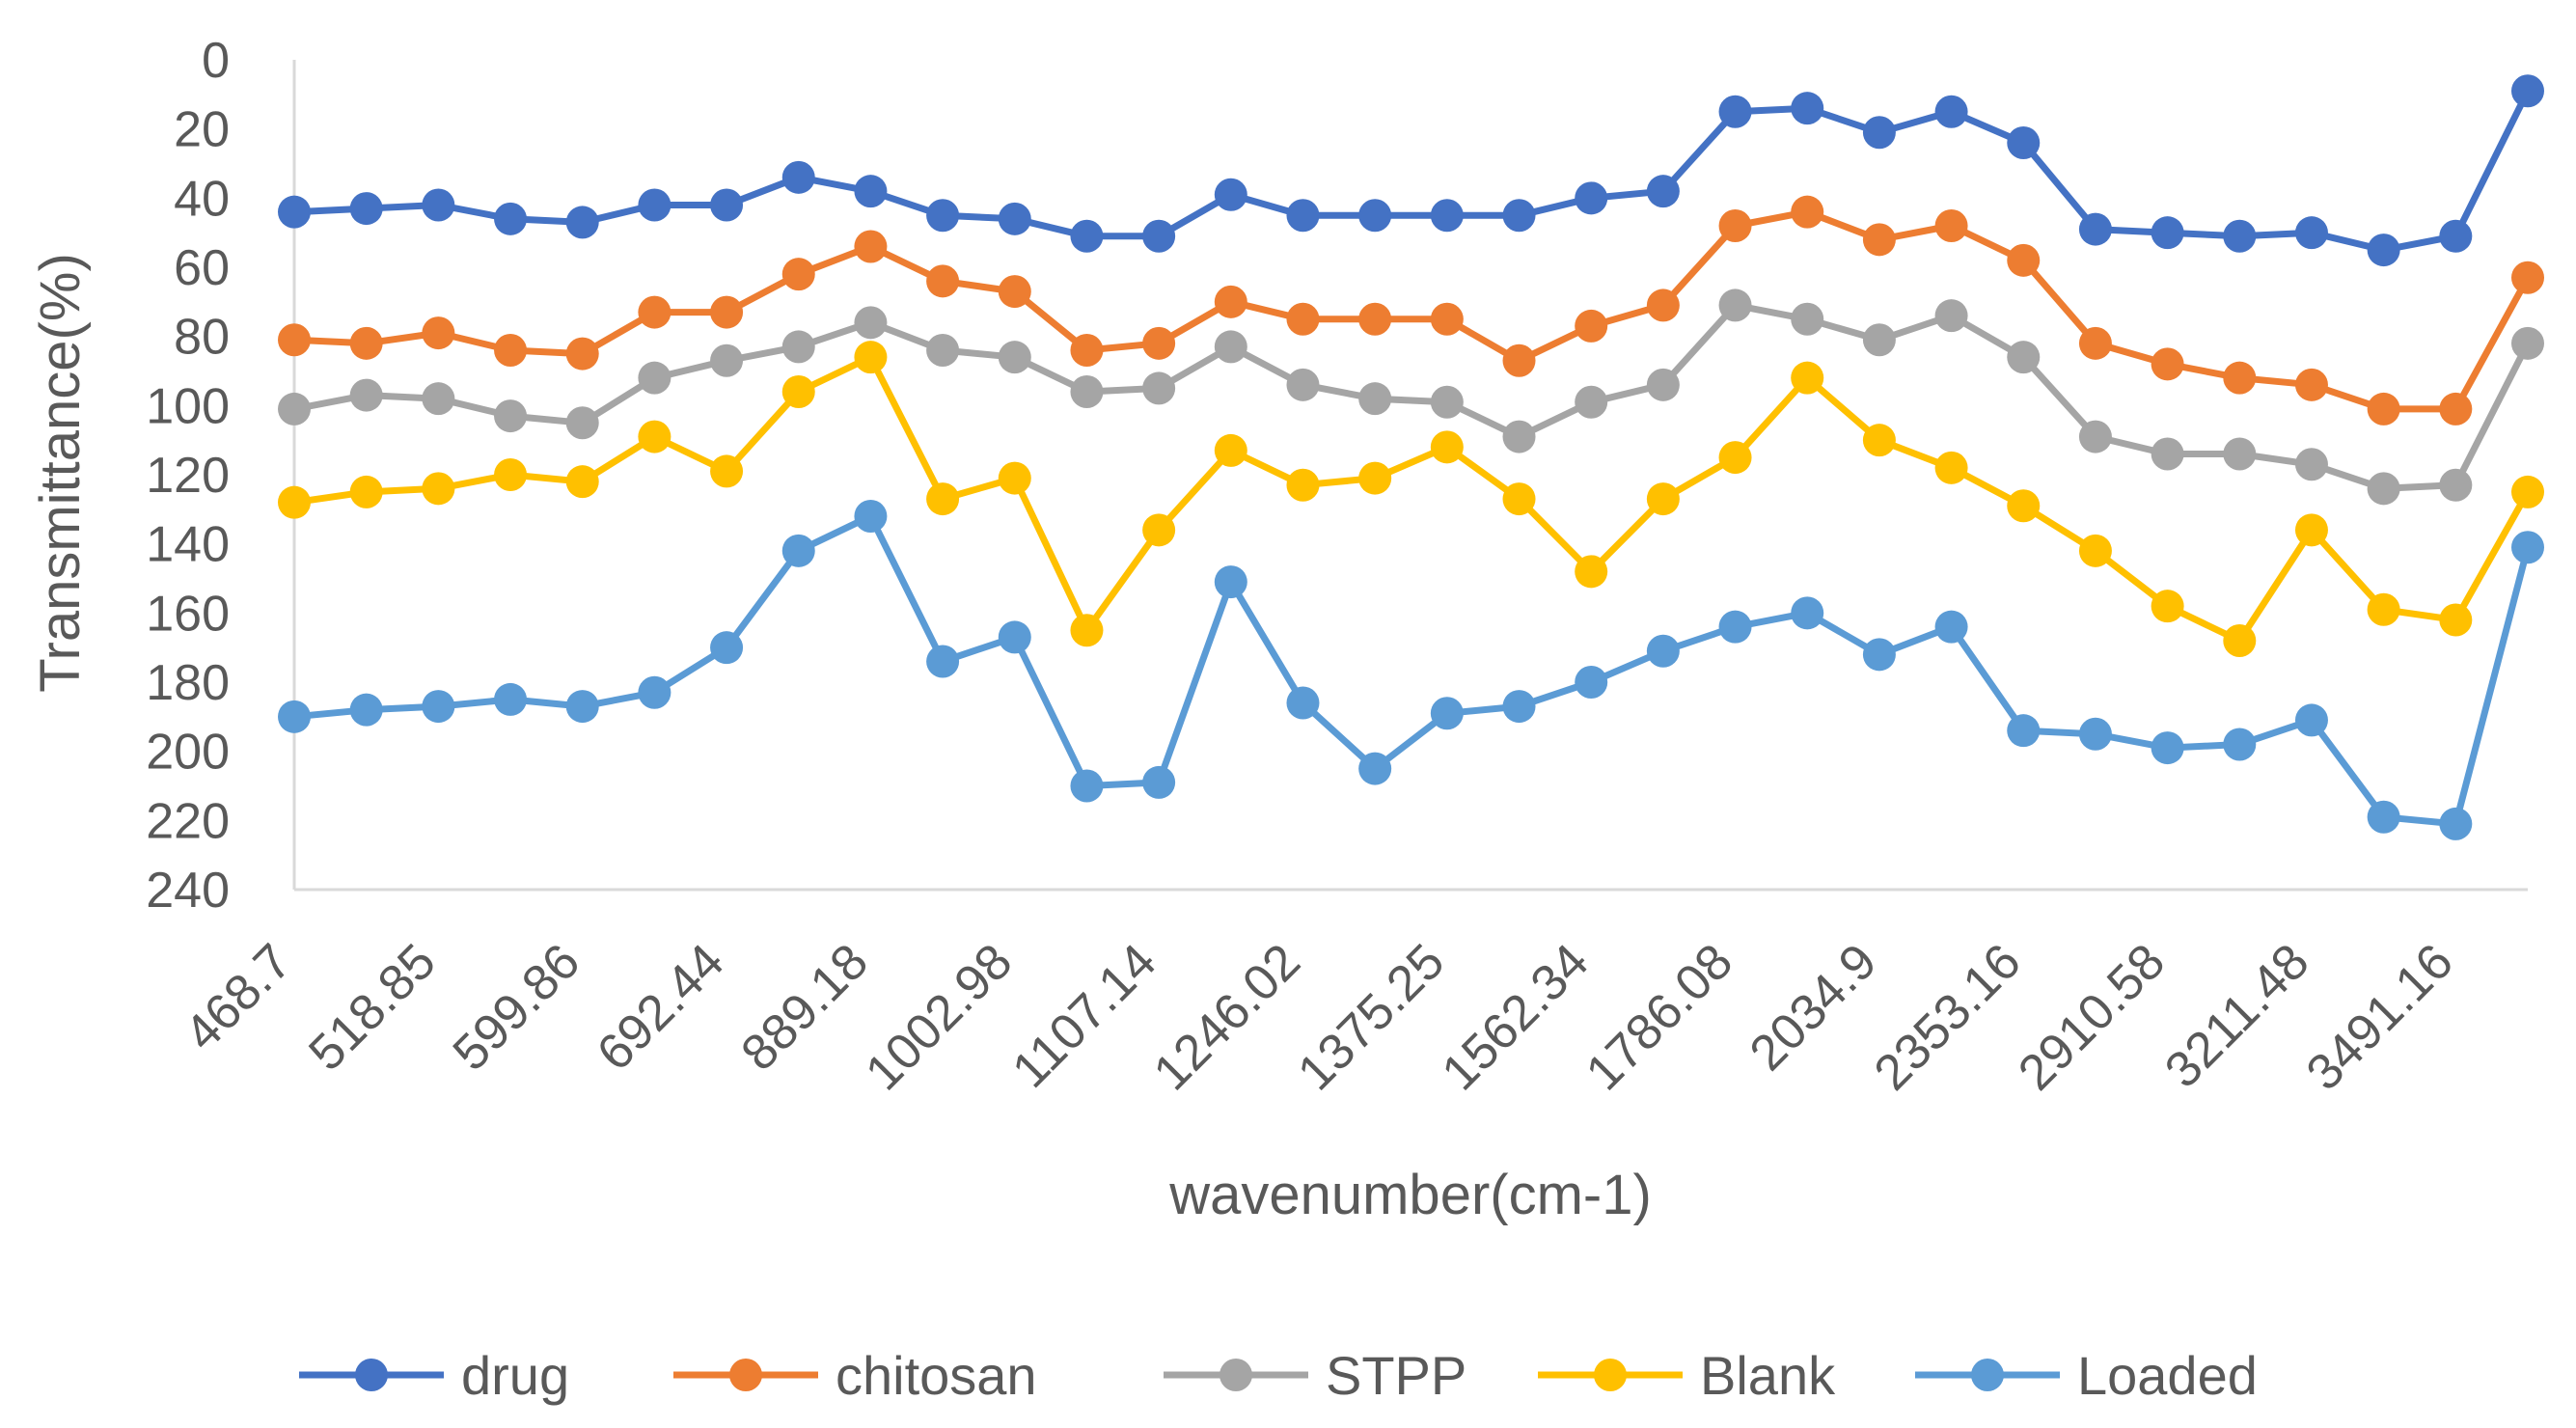 The image size is (2576, 1428). I want to click on legend-item-stpp: STPP, so click(1315, 1376).